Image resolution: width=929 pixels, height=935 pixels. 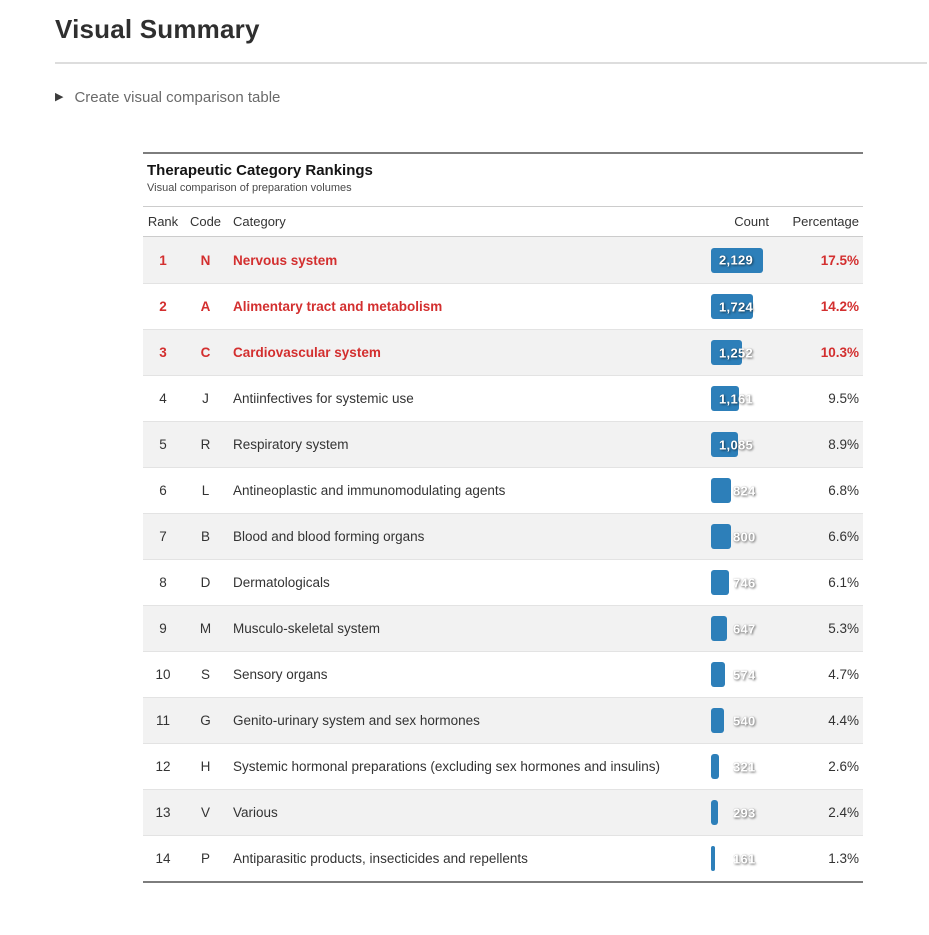 I want to click on category-cell: Dermatologicals, so click(x=281, y=582).